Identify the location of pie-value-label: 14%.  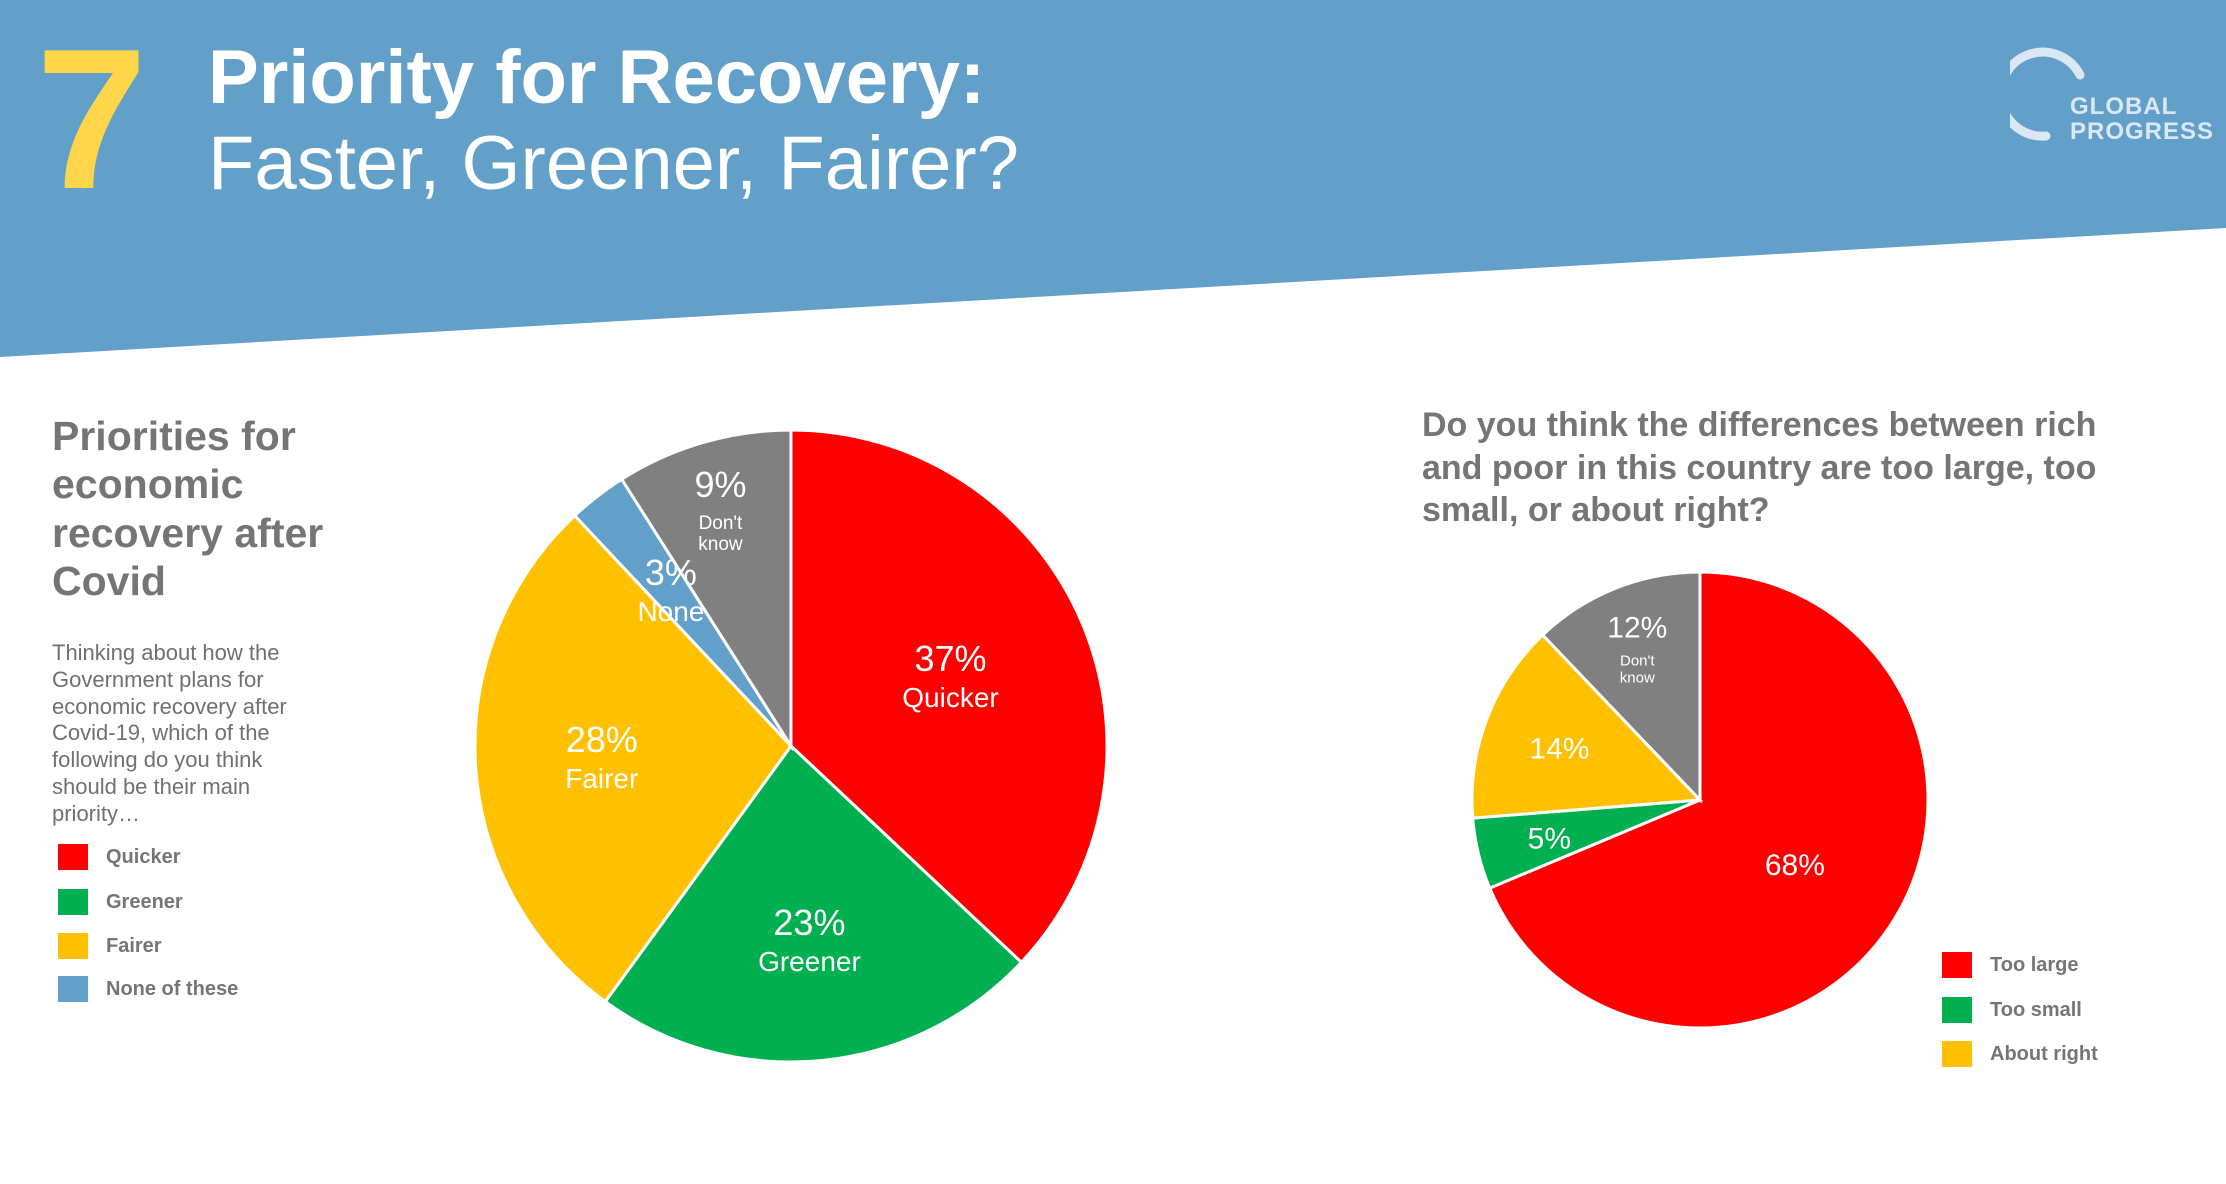
(1559, 748).